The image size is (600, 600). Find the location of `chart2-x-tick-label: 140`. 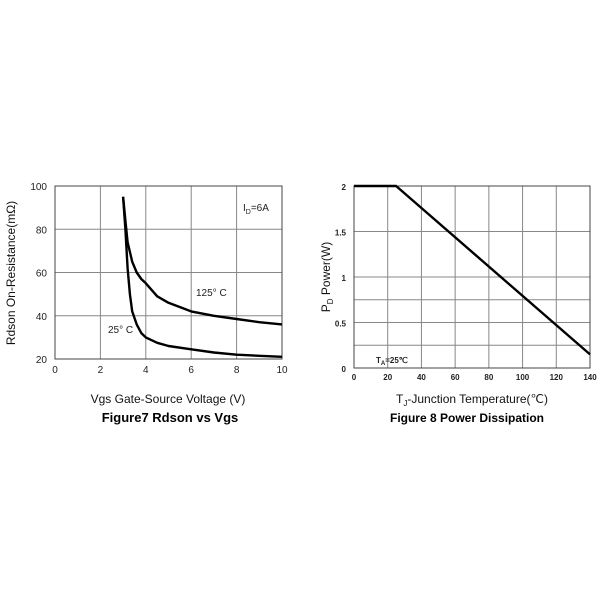

chart2-x-tick-label: 140 is located at coordinates (590, 377).